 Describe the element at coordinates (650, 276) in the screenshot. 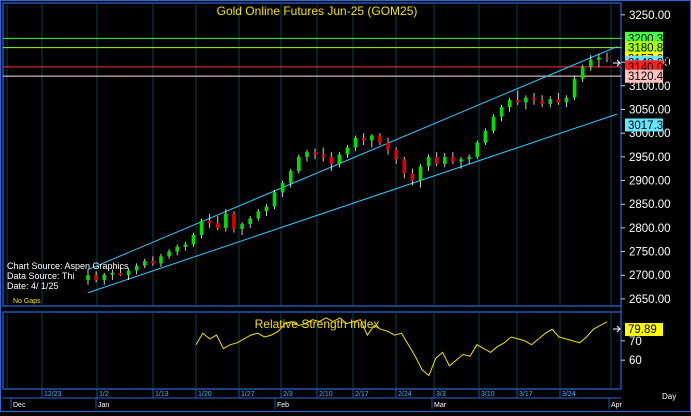

I see `price-tick-label: 2700.00` at that location.